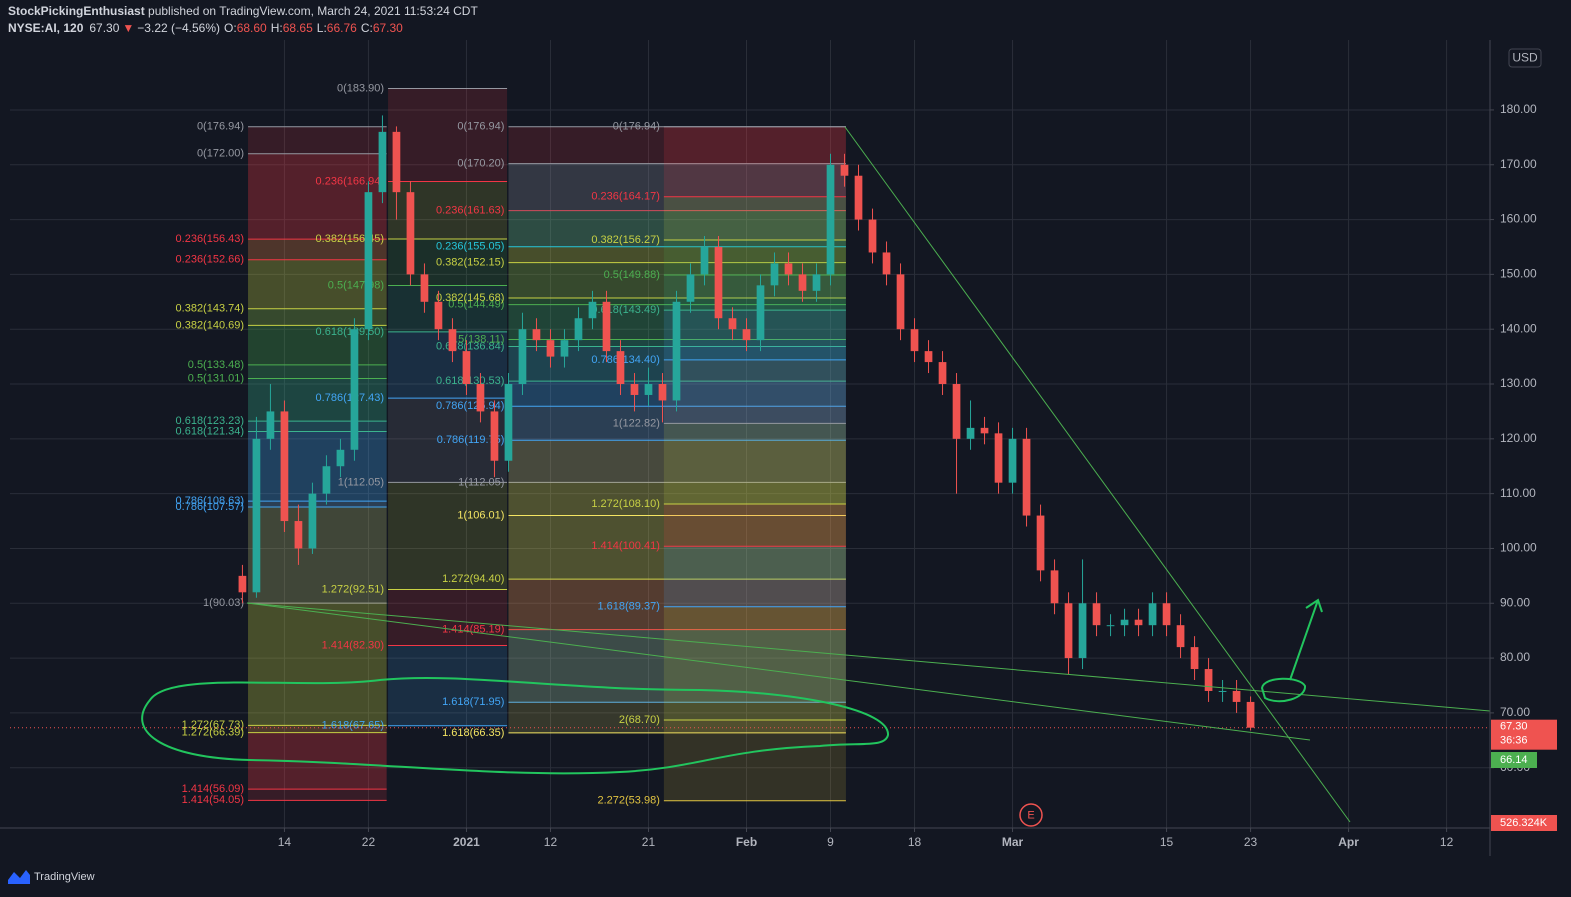 The width and height of the screenshot is (1571, 897). I want to click on earnings-marker, so click(1031, 815).